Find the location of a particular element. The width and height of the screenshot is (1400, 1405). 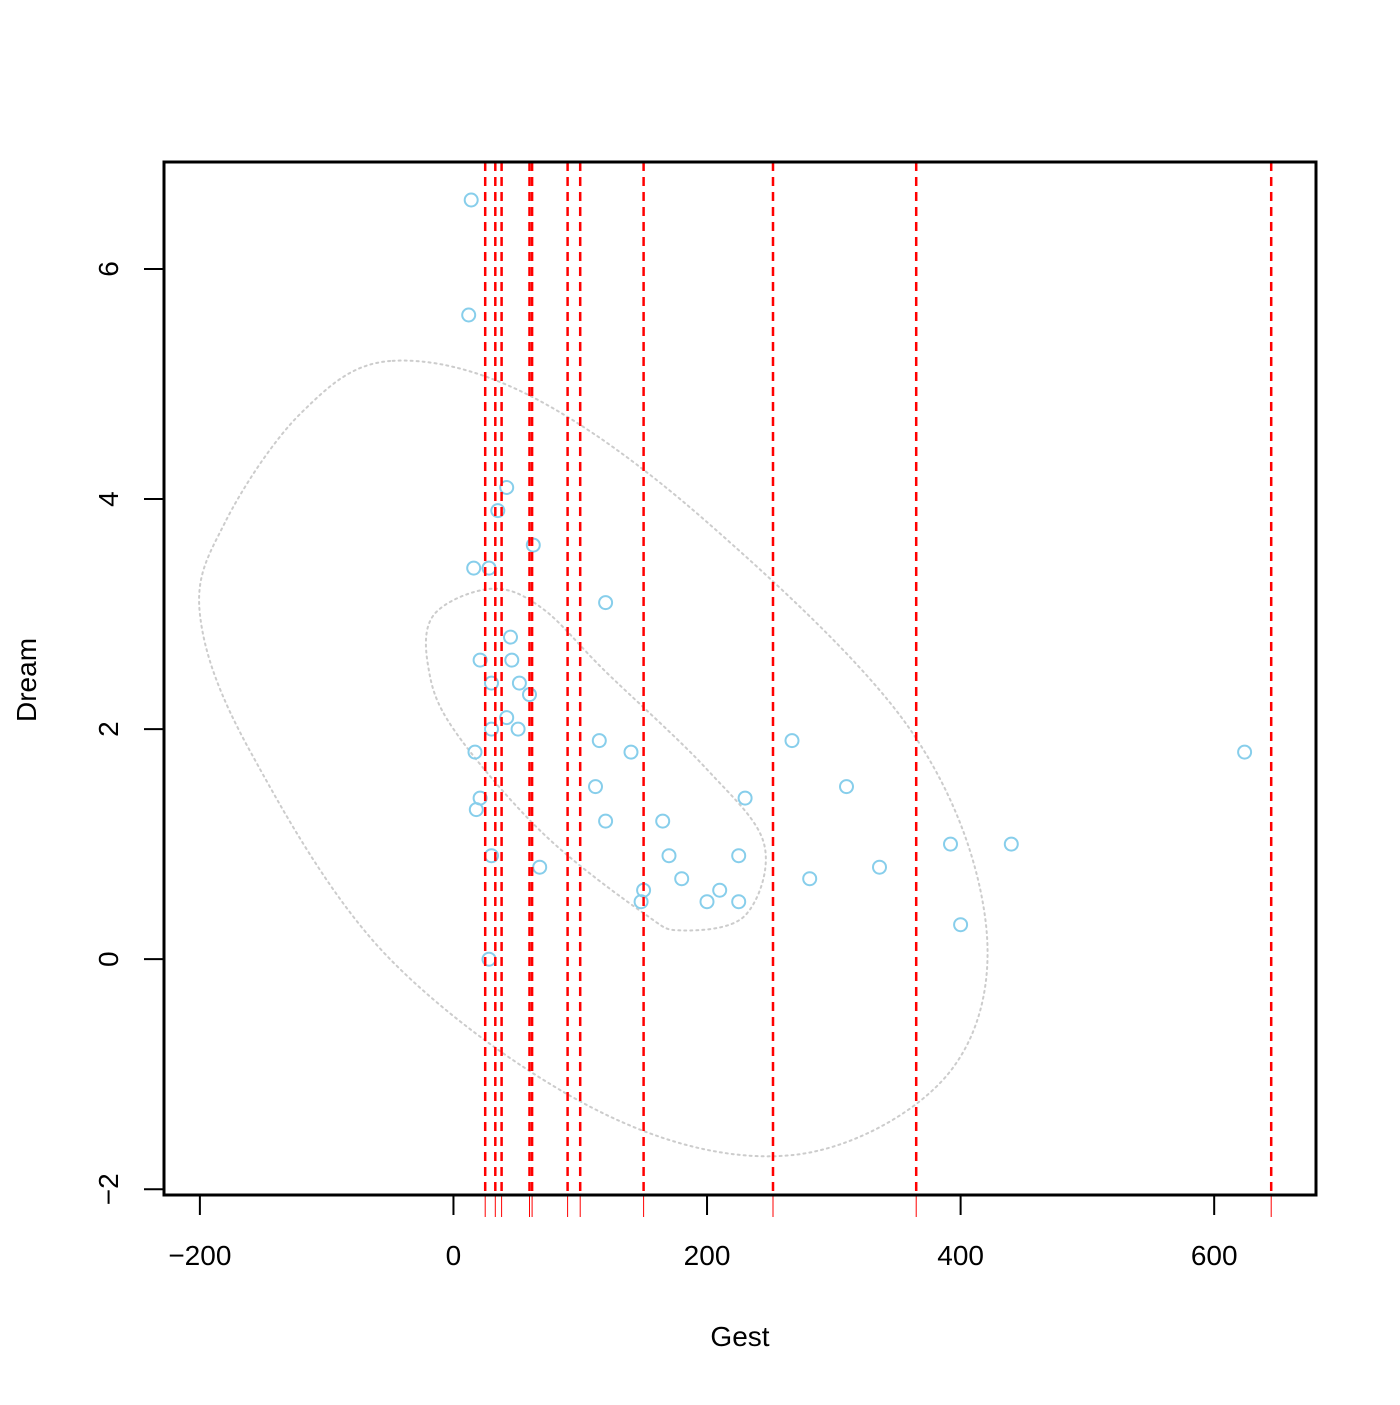

y-tick-label: 4 is located at coordinates (108, 499).